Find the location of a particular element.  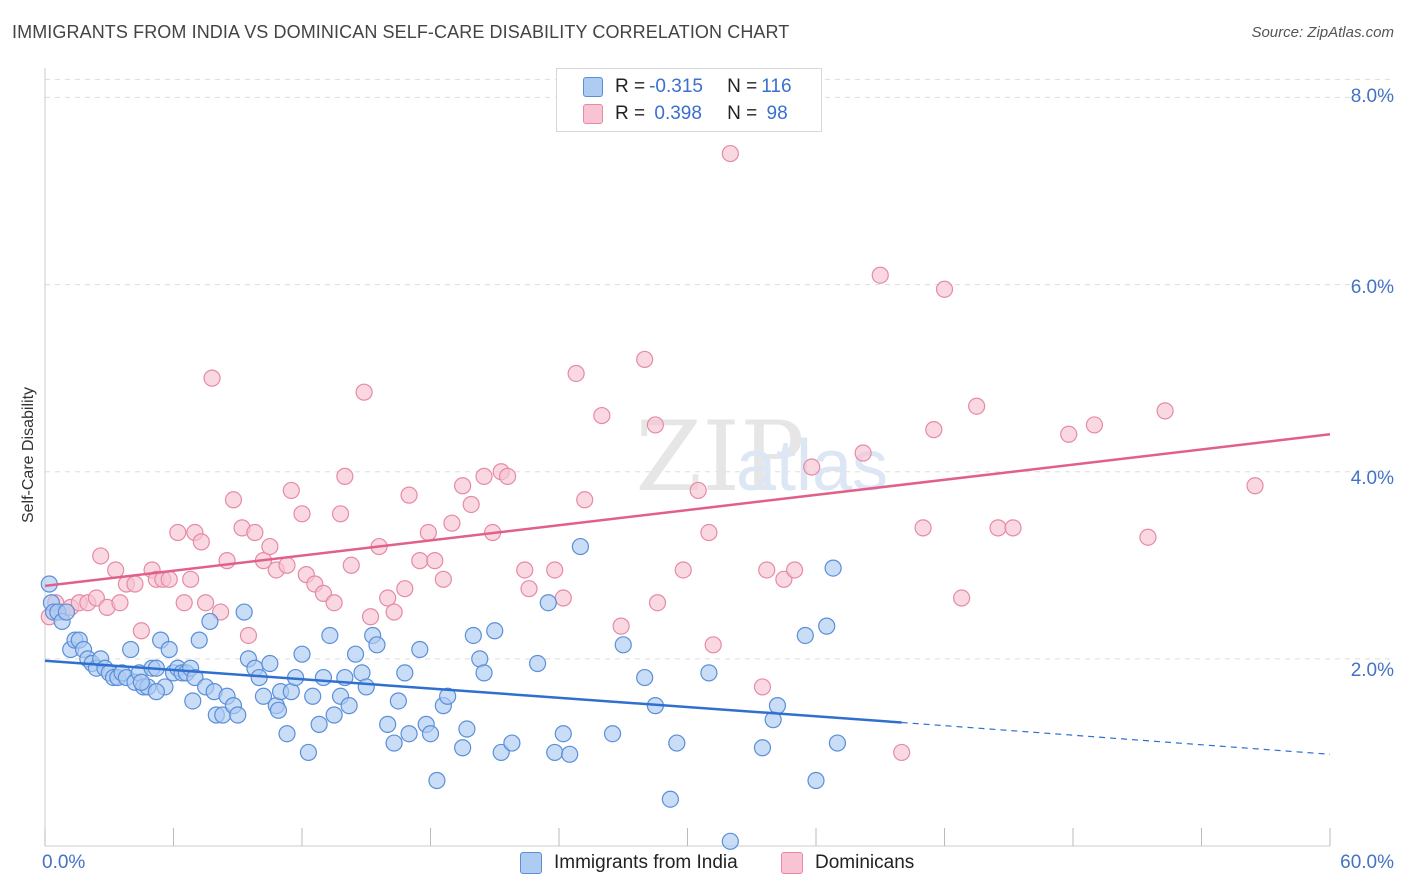

n-label: N = is located at coordinates (742, 113).